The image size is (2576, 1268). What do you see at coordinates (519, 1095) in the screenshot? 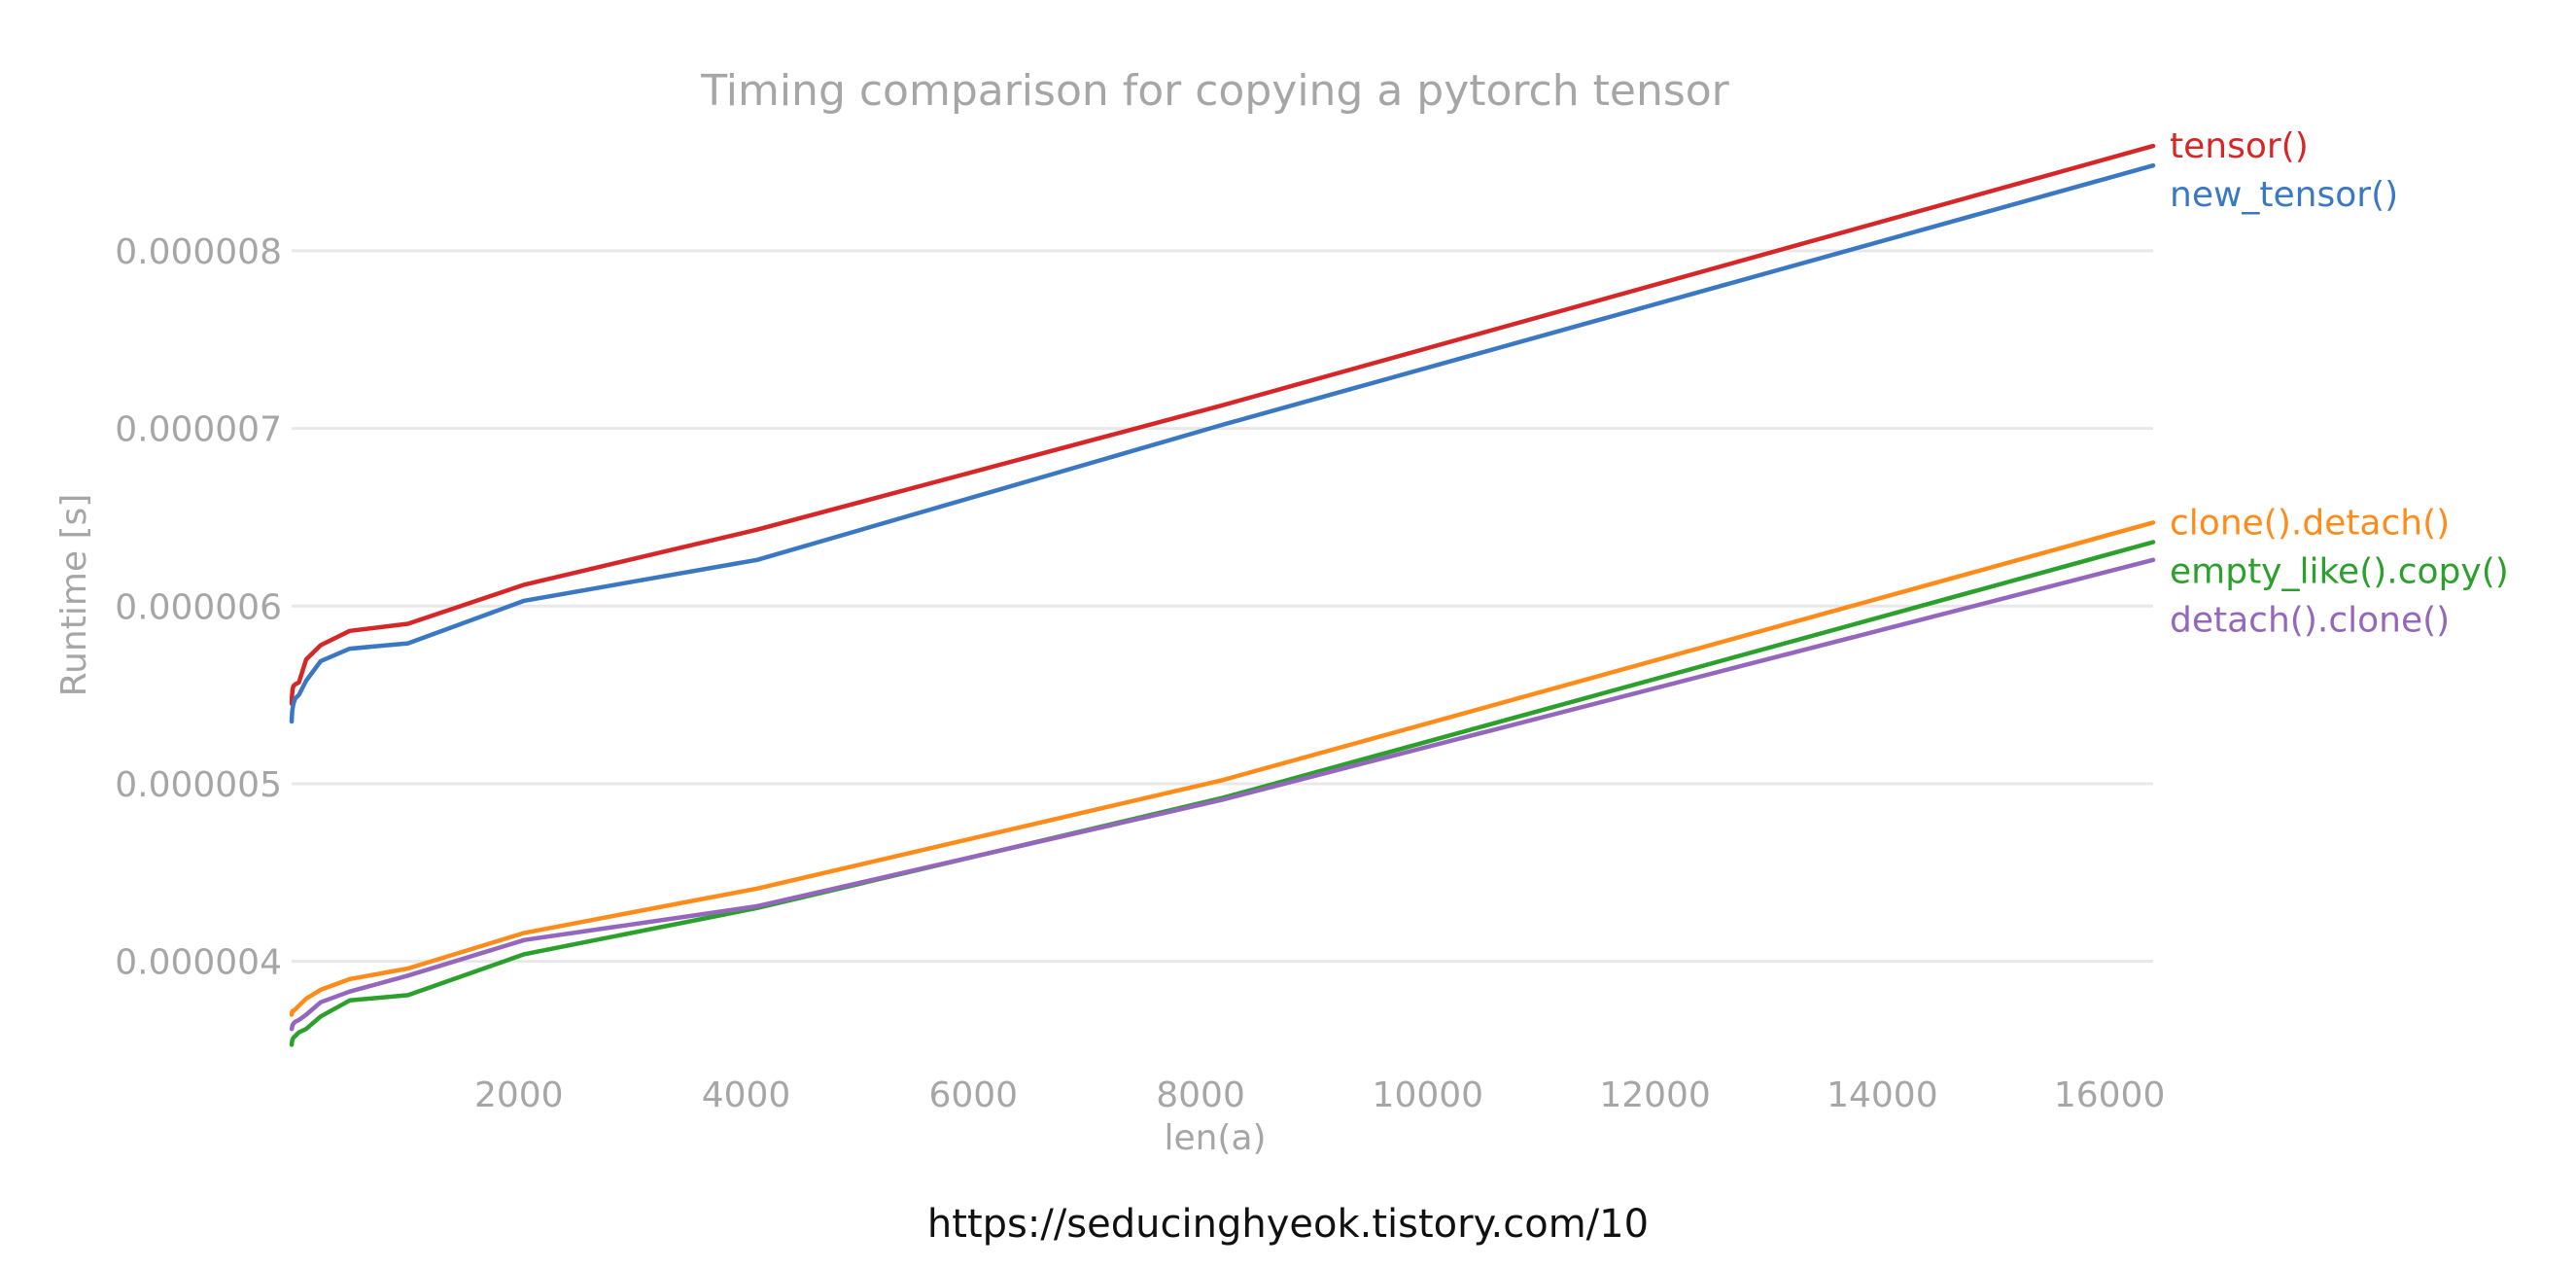
I see `x-tick-label: 2000` at bounding box center [519, 1095].